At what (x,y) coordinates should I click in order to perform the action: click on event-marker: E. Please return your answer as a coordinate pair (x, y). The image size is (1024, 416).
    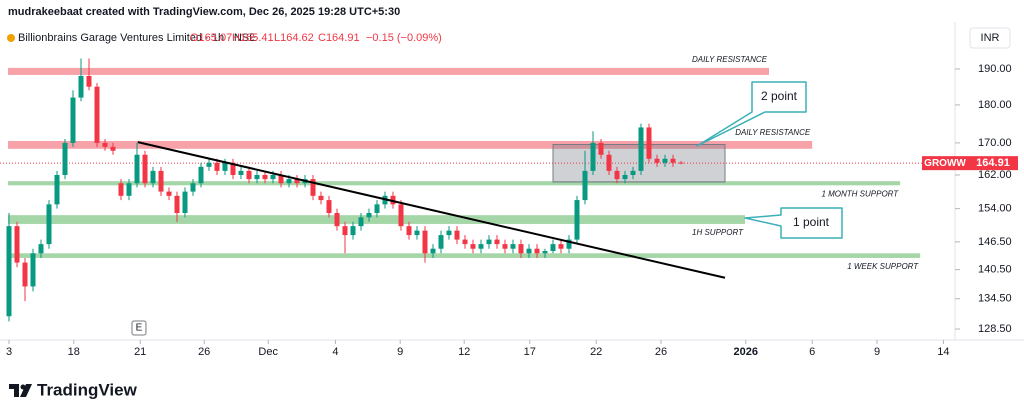
    Looking at the image, I should click on (139, 328).